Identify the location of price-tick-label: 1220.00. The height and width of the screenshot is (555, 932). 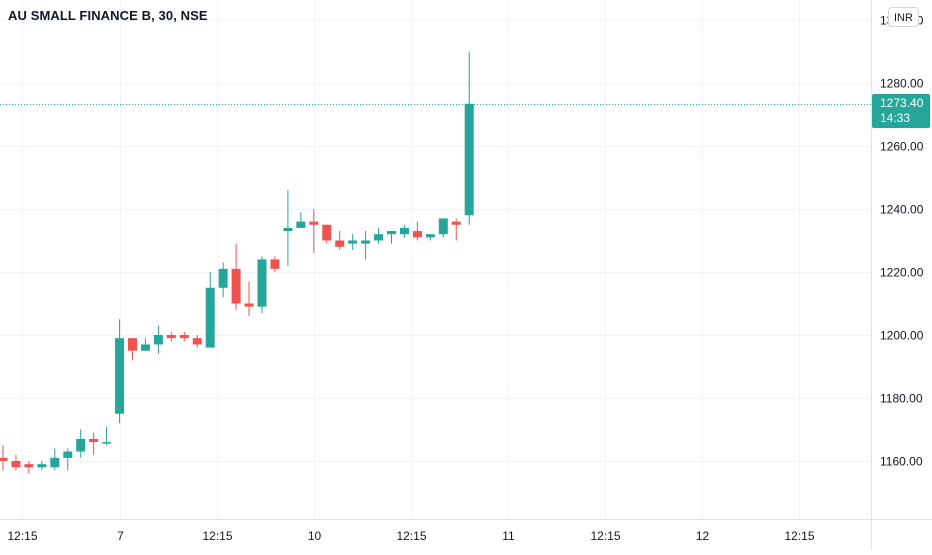
(902, 273).